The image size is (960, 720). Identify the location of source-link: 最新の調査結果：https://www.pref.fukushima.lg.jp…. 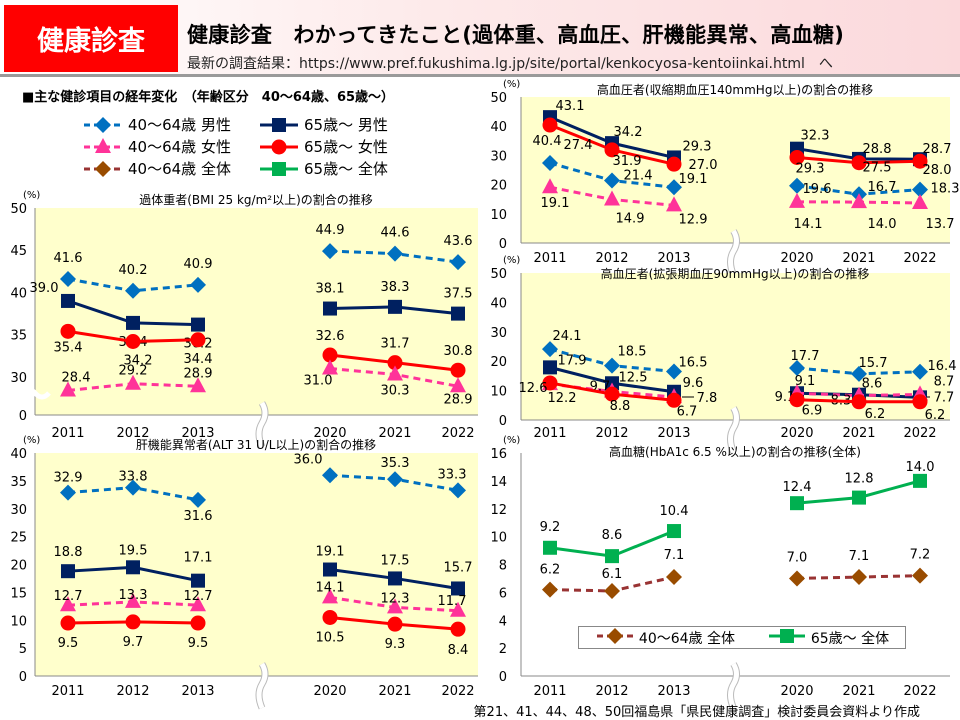
(510, 64).